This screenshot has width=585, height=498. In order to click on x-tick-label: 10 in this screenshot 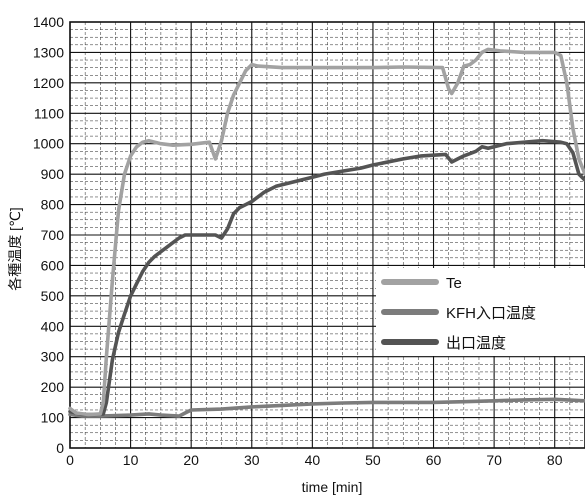, I will do `click(131, 460)`.